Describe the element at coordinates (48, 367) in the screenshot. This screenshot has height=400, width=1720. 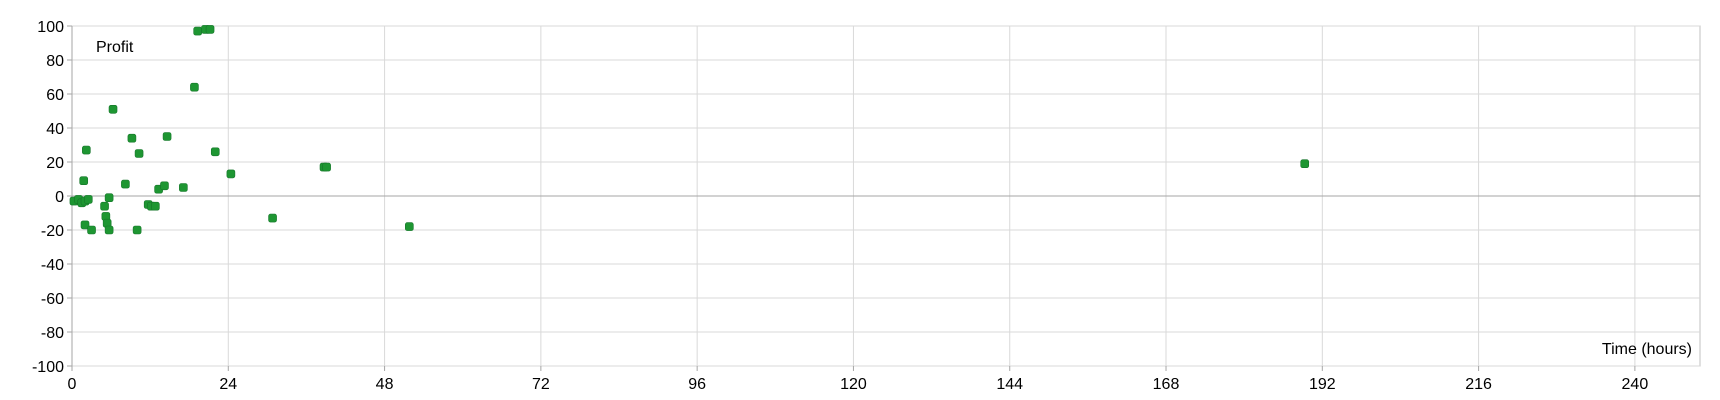
I see `y-tick-label: -100` at that location.